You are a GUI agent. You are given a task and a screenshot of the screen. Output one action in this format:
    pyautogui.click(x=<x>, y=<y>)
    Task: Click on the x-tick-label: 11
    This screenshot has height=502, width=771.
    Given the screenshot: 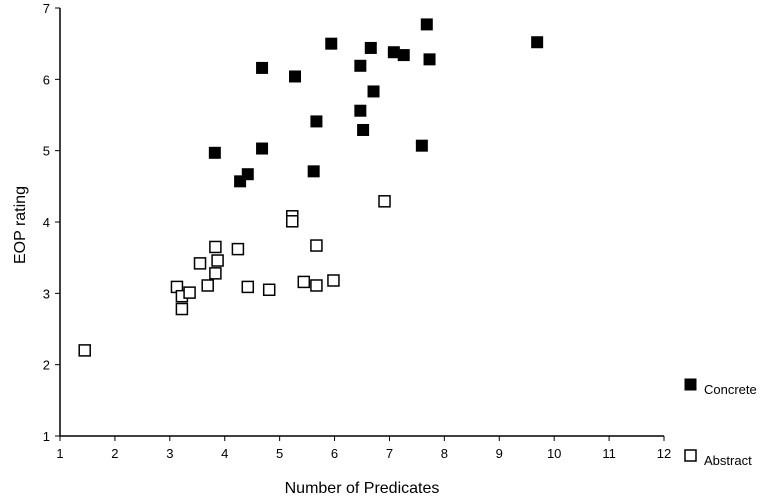 What is the action you would take?
    pyautogui.click(x=609, y=453)
    